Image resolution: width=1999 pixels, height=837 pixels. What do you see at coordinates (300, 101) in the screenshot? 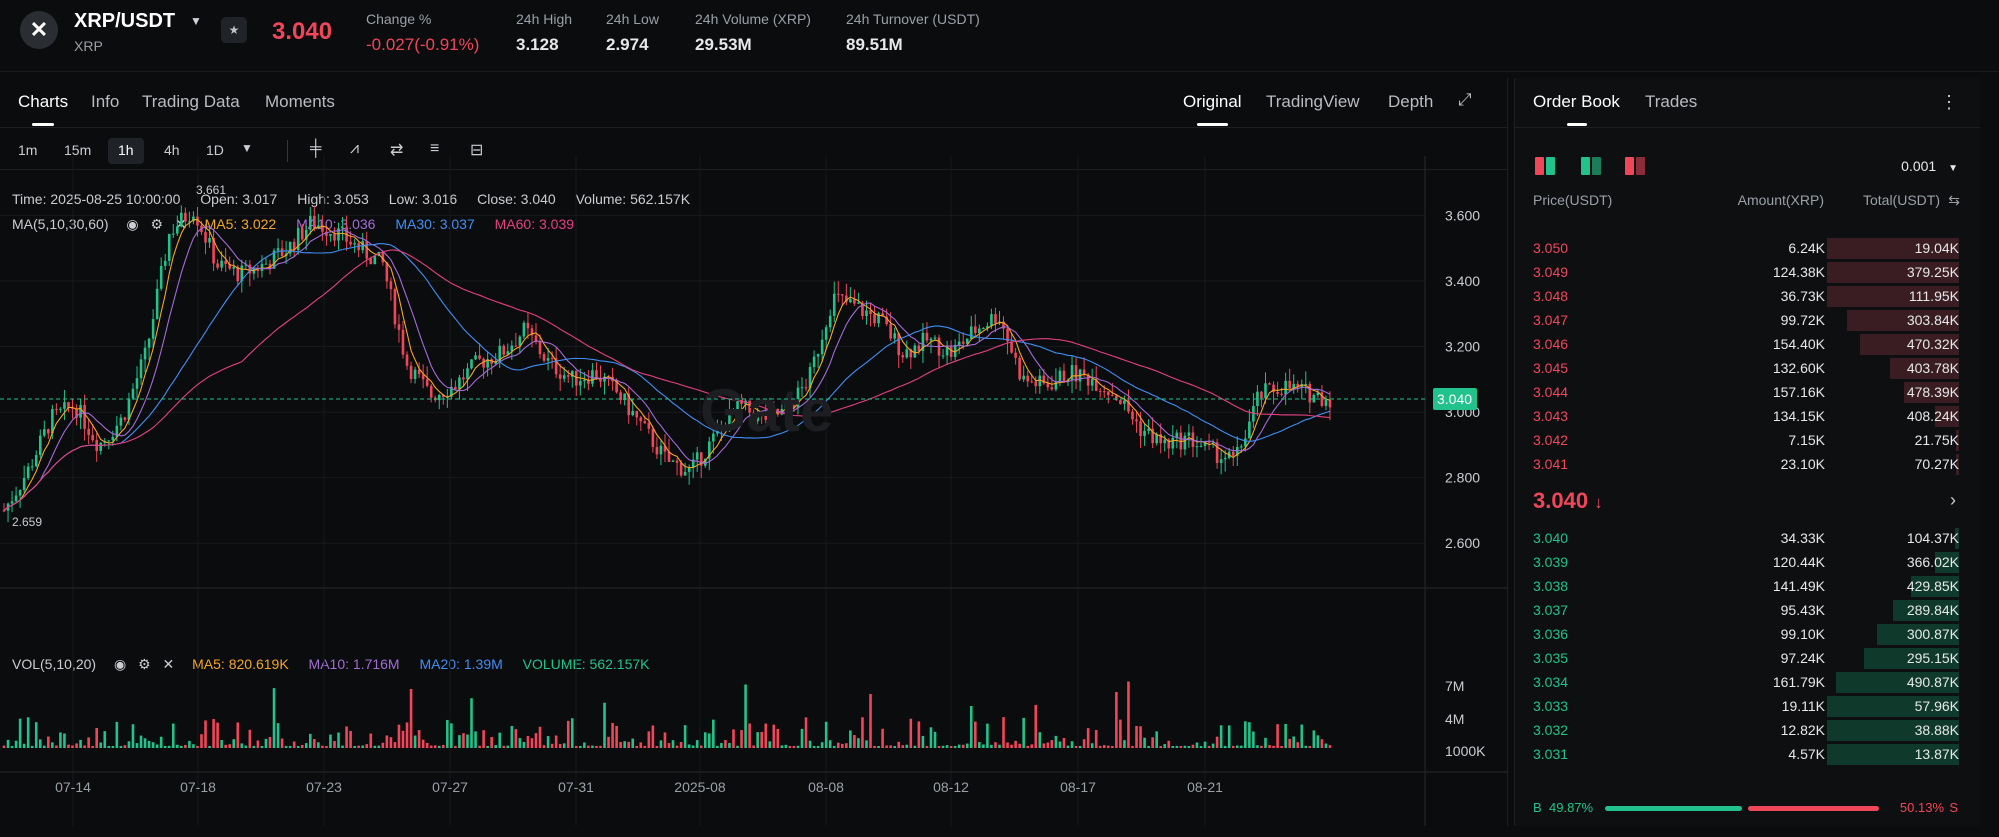
I see `tab-moments: Moments` at bounding box center [300, 101].